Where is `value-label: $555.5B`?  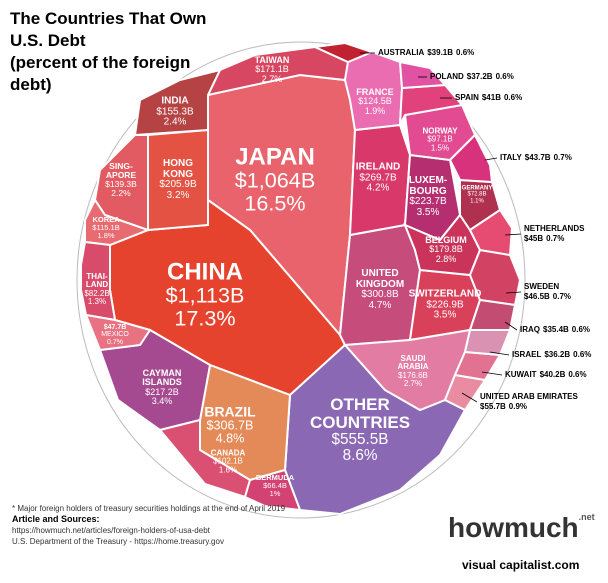
value-label: $555.5B is located at coordinates (360, 439).